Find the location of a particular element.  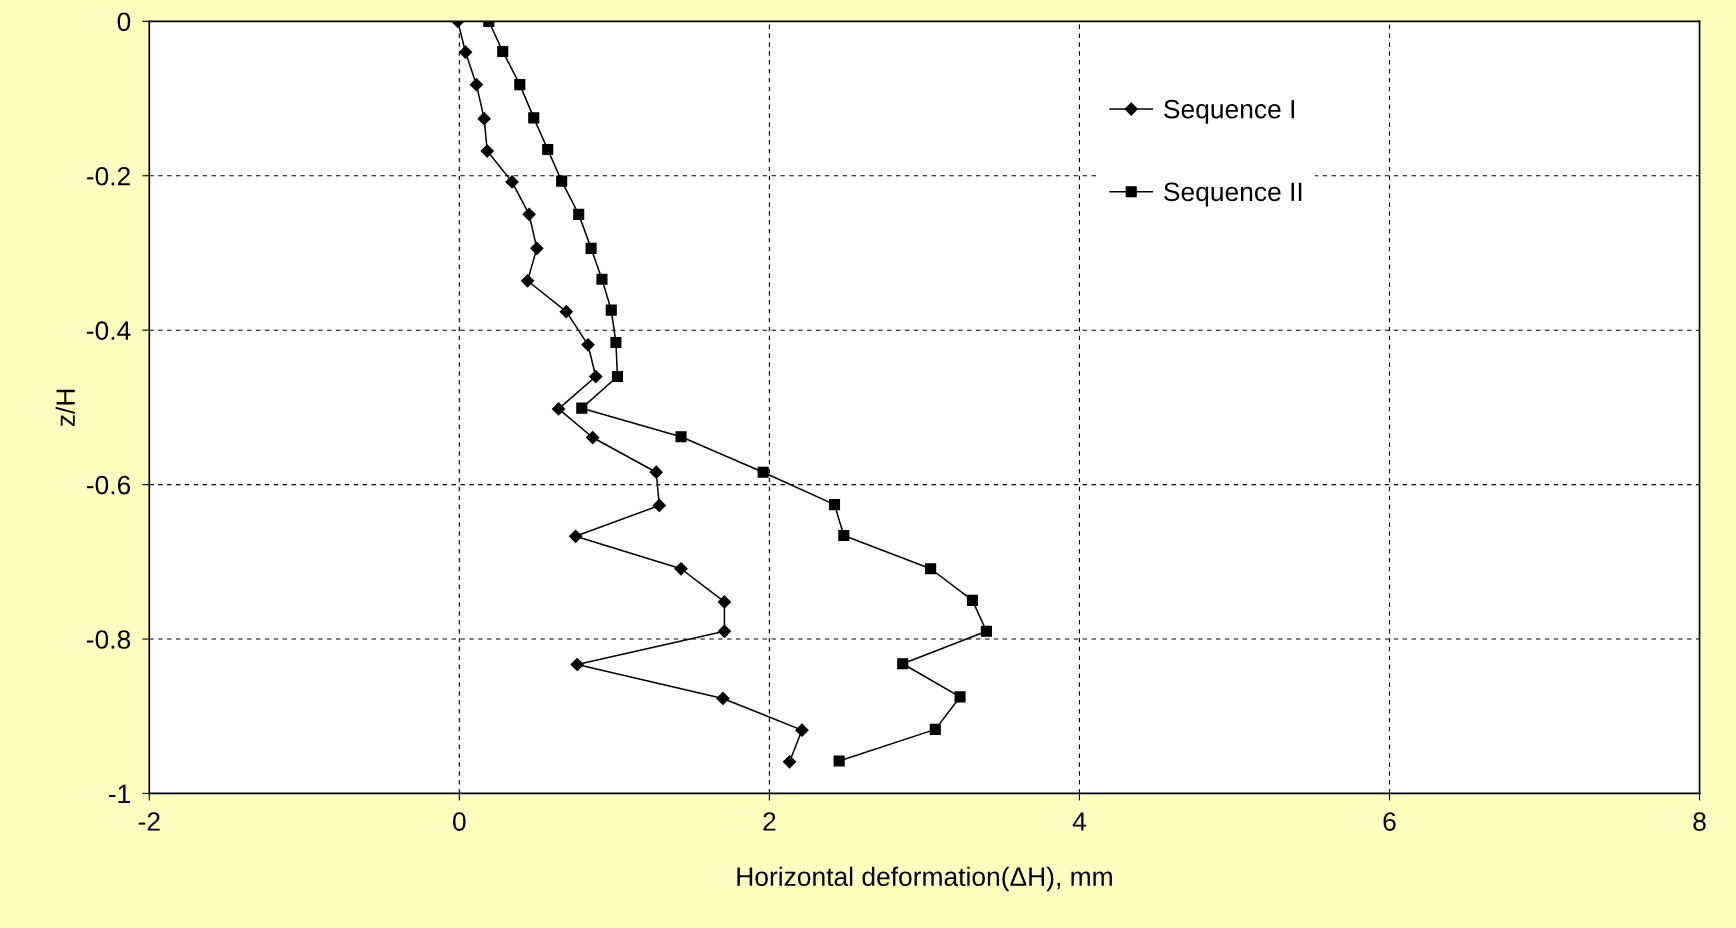

legend-label: Sequence II is located at coordinates (1233, 194).